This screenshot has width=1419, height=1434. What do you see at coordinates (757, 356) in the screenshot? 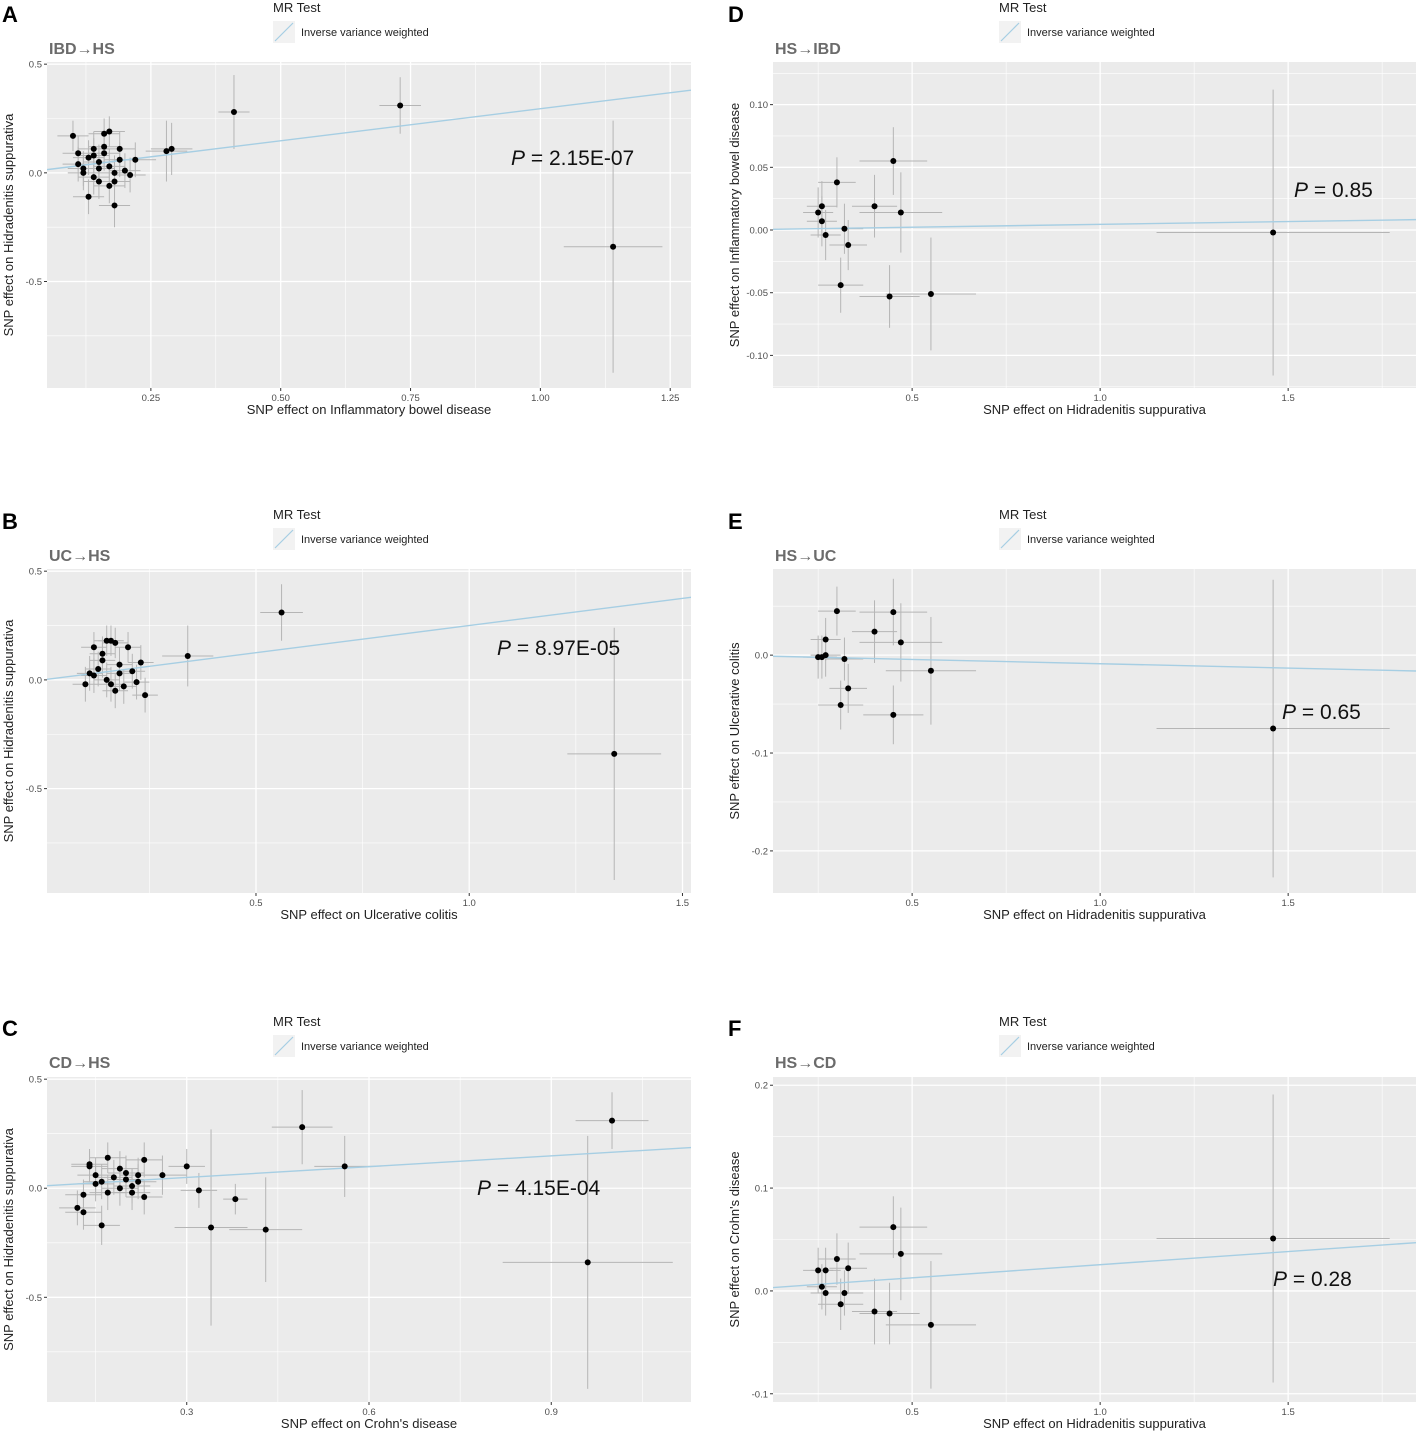
I see `y-tick-label: -0.10` at bounding box center [757, 356].